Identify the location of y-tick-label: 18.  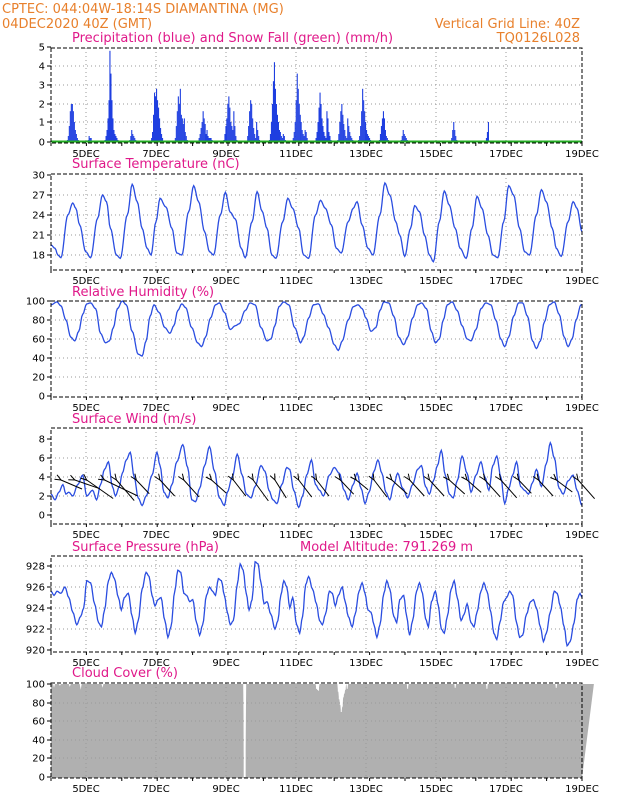
(38, 256).